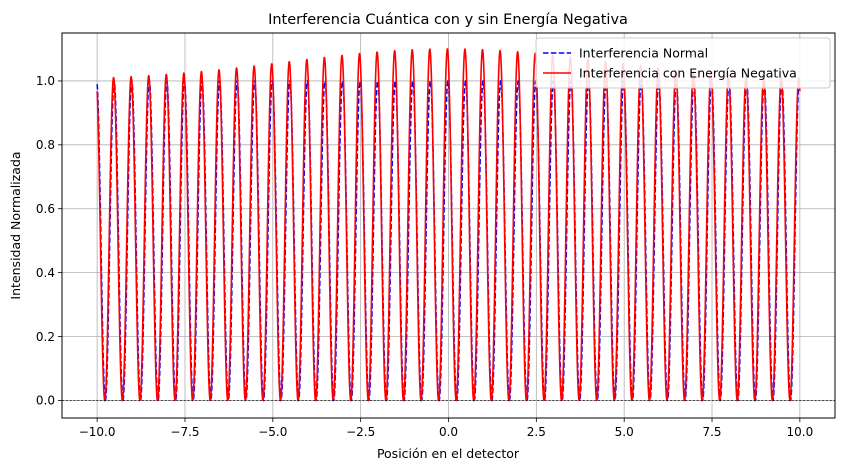  I want to click on y-axis: 0.0 0.2 0.4 0.6 0.8 1.0, so click(49, 241).